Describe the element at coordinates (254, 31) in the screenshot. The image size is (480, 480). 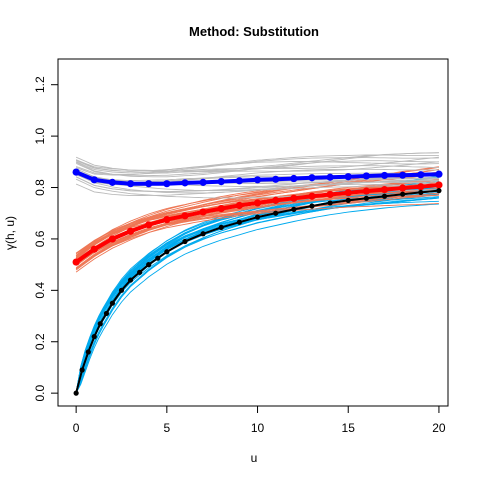
I see `chart-title: Method: Substitution` at that location.